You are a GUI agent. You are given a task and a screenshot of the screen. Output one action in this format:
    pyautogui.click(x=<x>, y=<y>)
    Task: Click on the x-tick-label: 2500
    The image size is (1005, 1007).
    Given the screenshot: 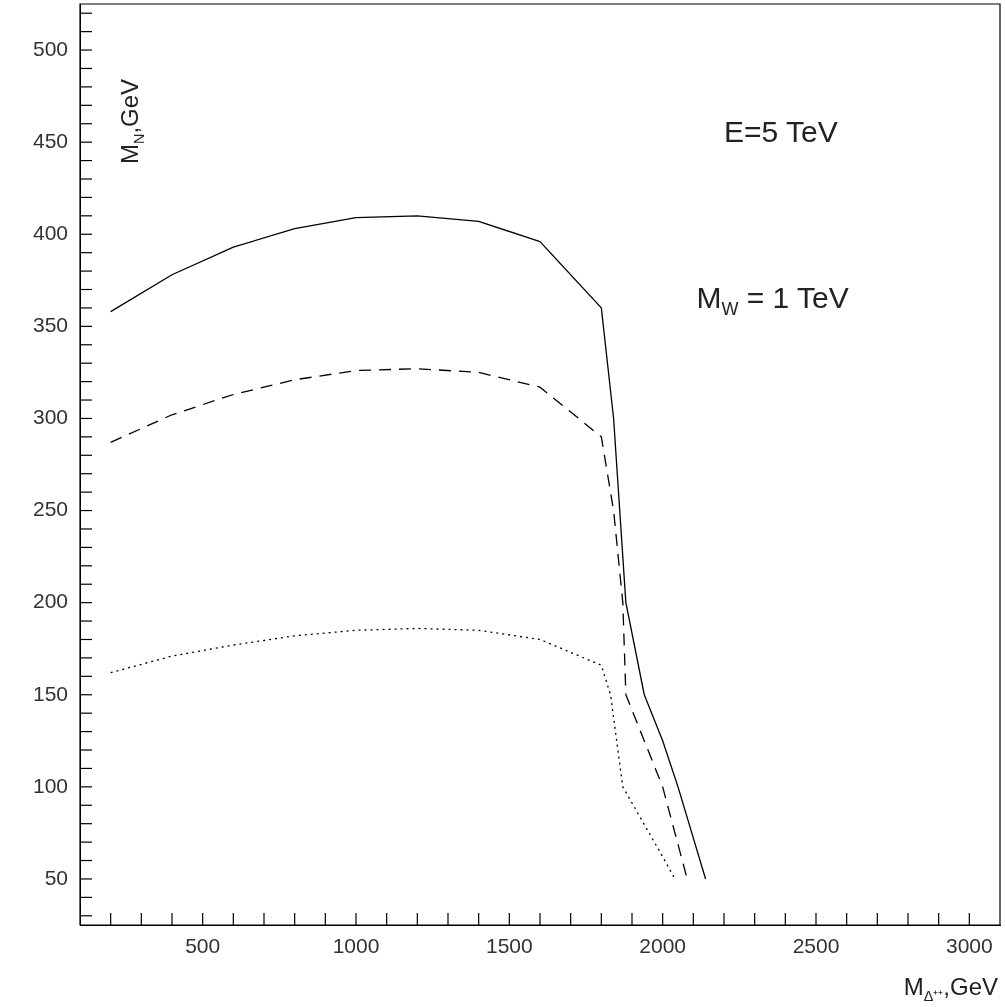 What is the action you would take?
    pyautogui.click(x=816, y=946)
    